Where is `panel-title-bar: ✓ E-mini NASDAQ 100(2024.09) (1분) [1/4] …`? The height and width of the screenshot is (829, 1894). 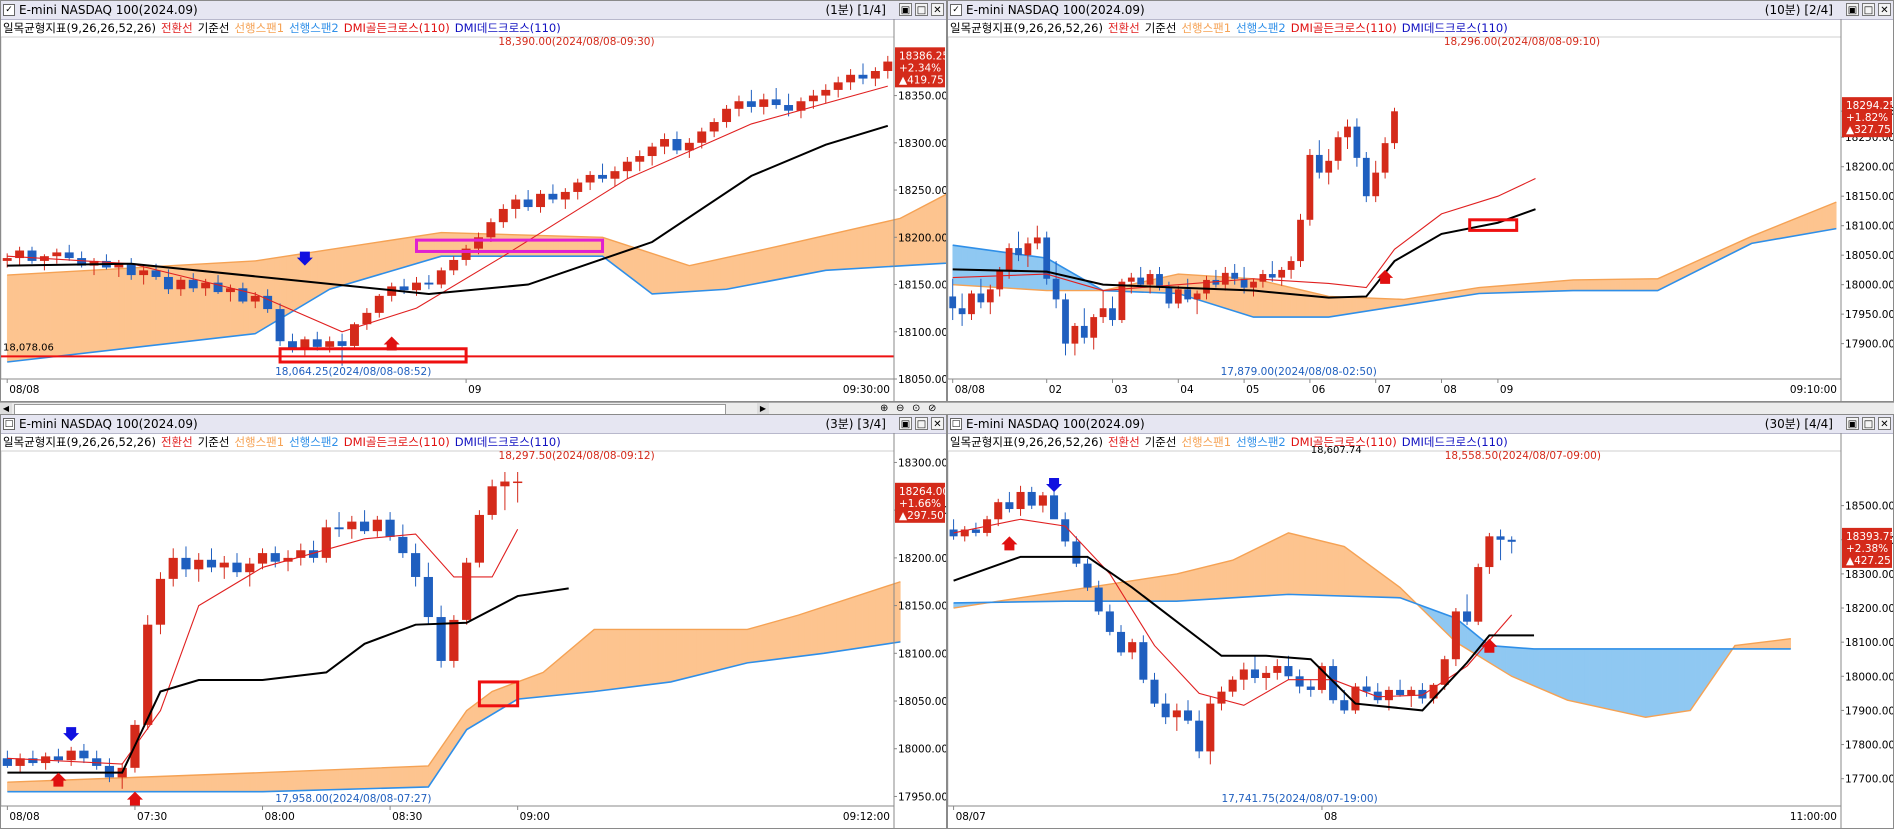
panel-title-bar: ✓ E-mini NASDAQ 100(2024.09) (1분) [1/4] … is located at coordinates (473, 10).